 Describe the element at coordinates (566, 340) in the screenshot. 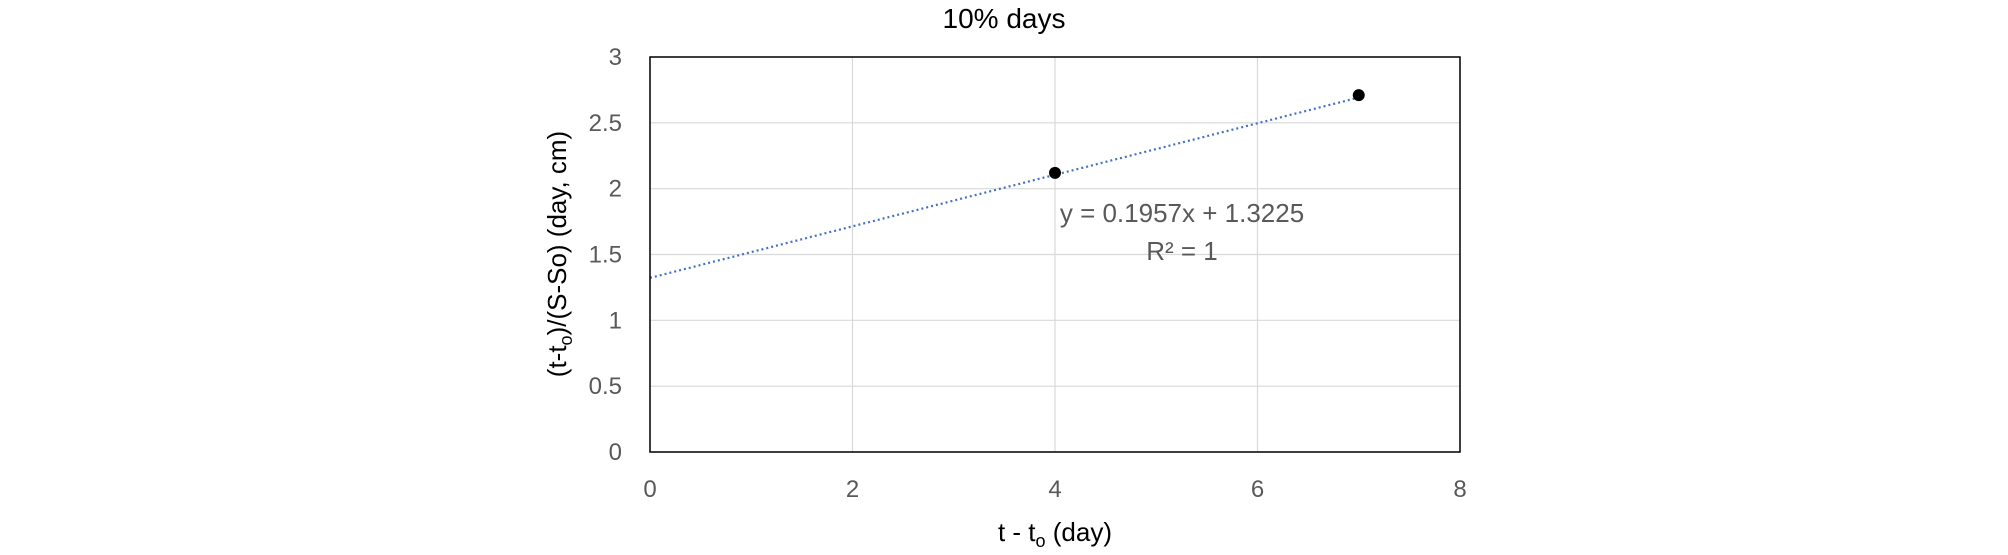

I see `y-axis-label-subscript: o` at that location.